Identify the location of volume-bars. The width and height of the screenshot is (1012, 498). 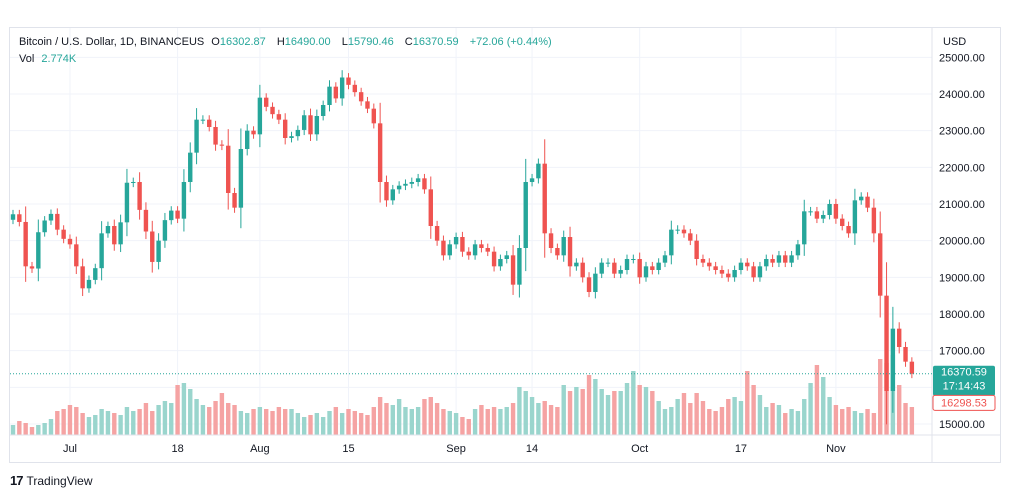
(462, 395).